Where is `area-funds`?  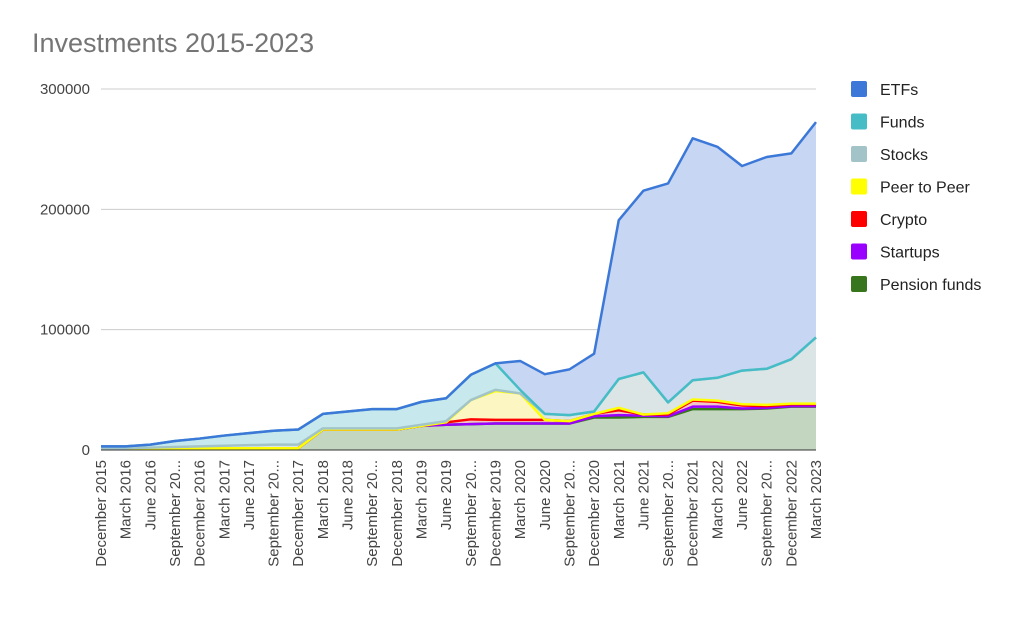 area-funds is located at coordinates (458, 393).